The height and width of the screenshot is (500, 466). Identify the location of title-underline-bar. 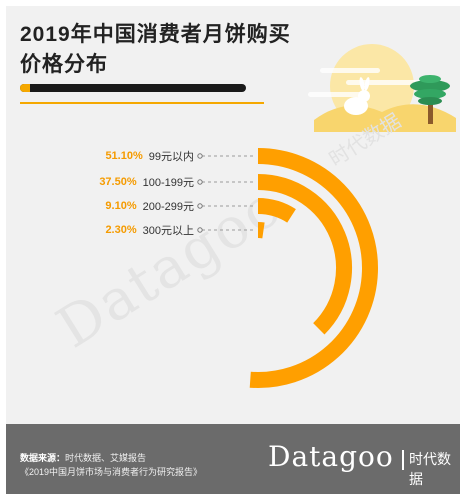
(133, 88).